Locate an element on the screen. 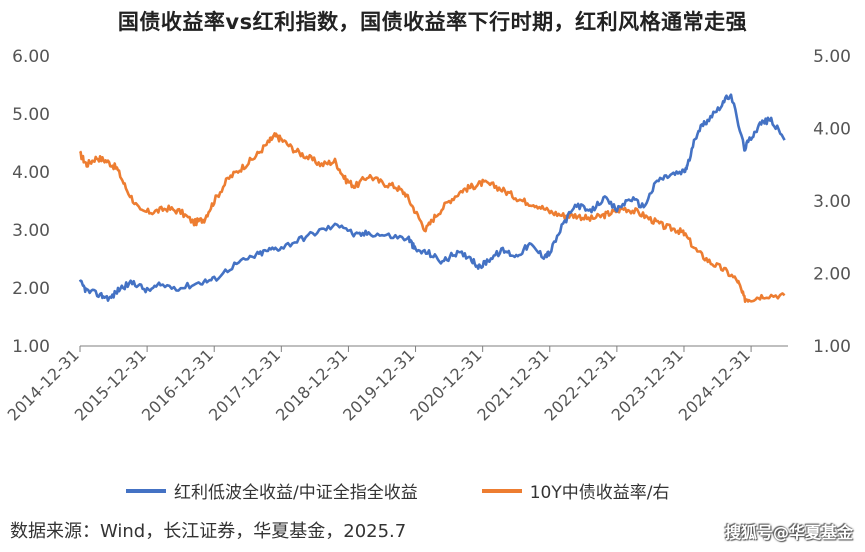 The width and height of the screenshot is (865, 552). y-left-tick-label: 2.00 is located at coordinates (31, 289).